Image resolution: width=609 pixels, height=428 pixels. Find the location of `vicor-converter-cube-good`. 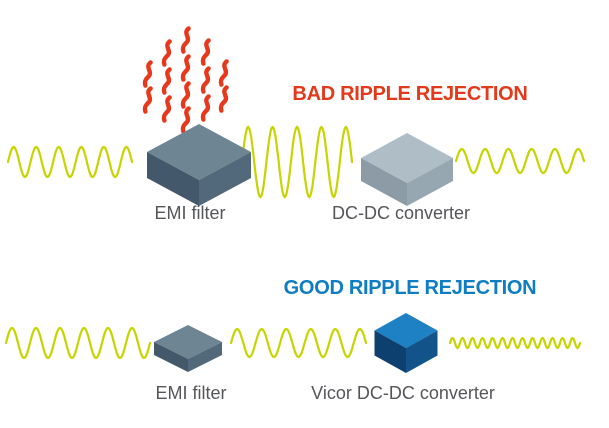

vicor-converter-cube-good is located at coordinates (406, 343).